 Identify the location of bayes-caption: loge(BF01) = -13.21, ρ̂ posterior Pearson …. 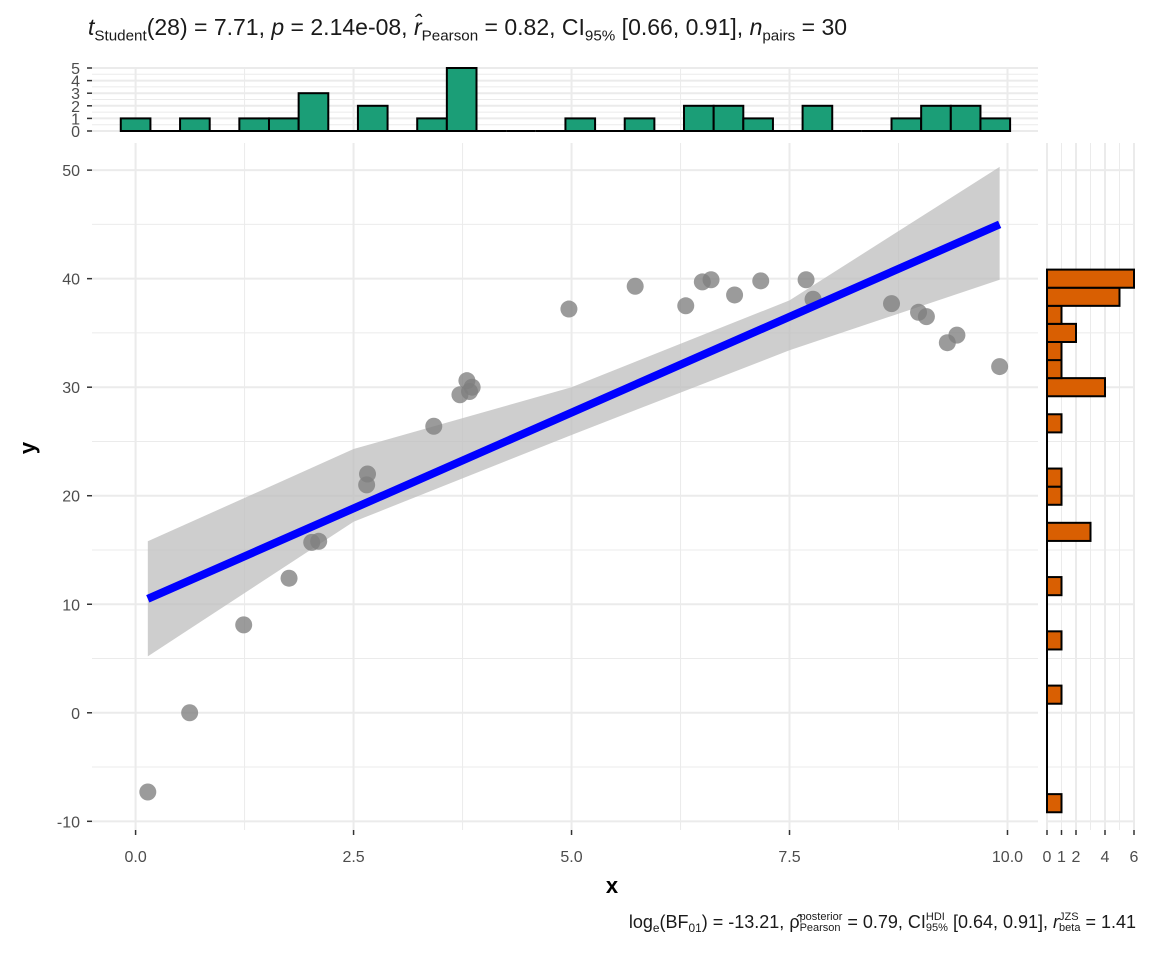
(882, 923).